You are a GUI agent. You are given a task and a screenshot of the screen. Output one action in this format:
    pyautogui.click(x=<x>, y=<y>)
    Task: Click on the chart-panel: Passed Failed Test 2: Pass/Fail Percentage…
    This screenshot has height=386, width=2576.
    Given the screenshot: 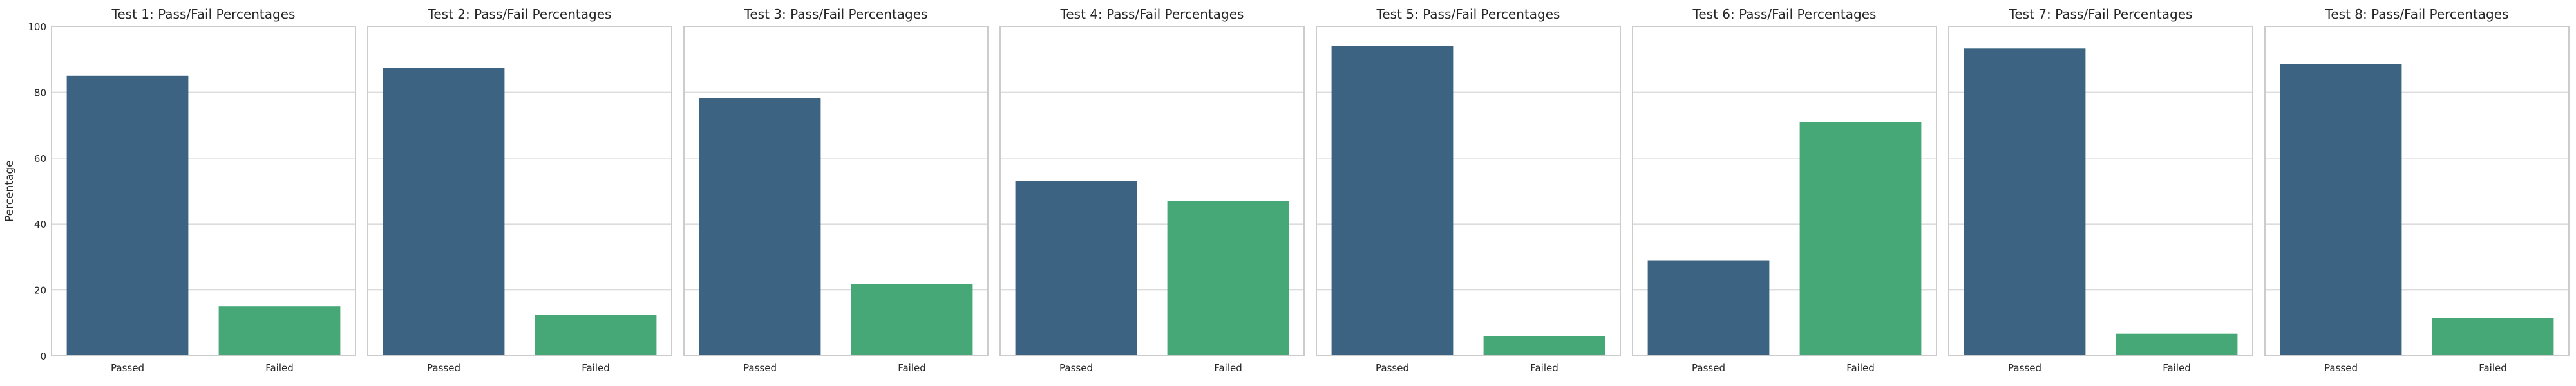 What is the action you would take?
    pyautogui.click(x=519, y=190)
    